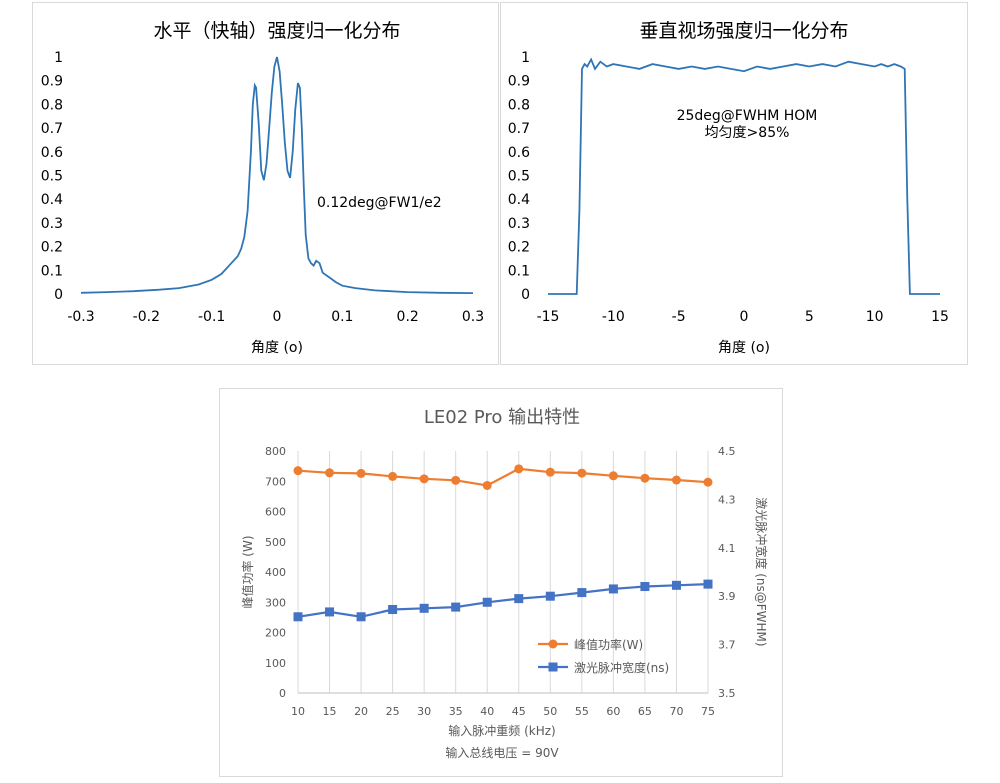 This screenshot has width=1000, height=783. I want to click on y-tick-label: 0.8, so click(52, 105).